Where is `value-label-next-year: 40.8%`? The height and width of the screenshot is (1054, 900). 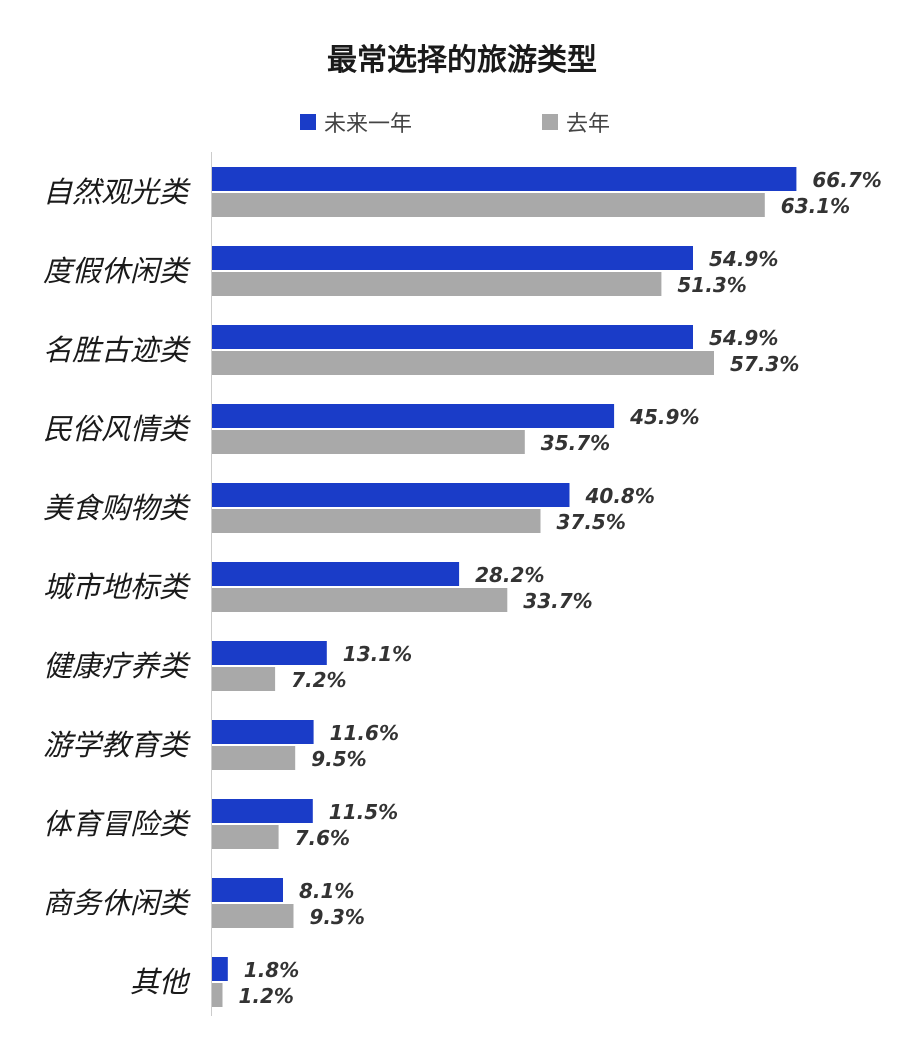
value-label-next-year: 40.8% is located at coordinates (620, 496).